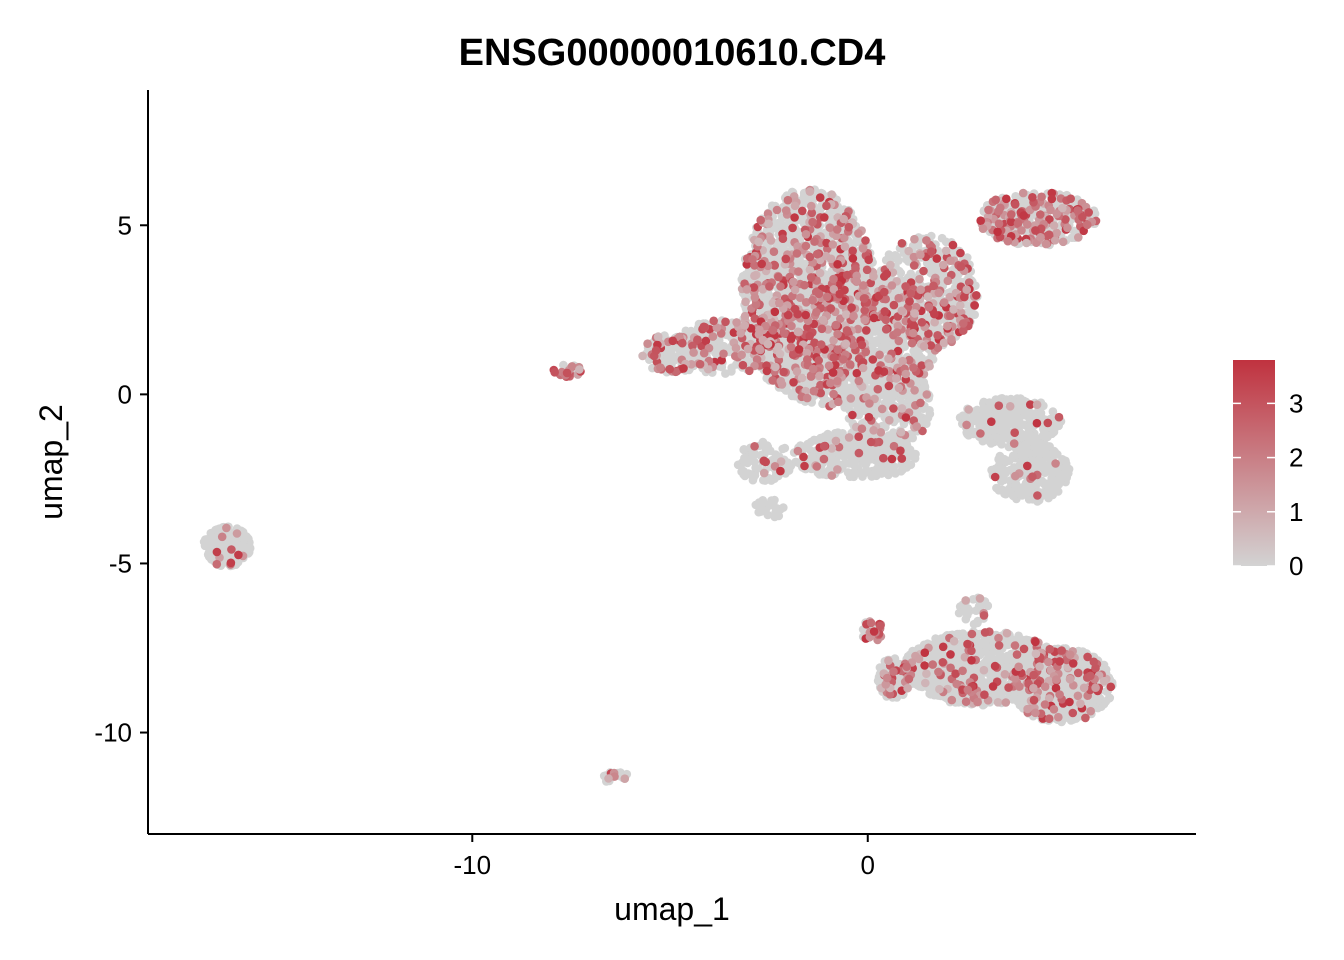 This screenshot has width=1344, height=960. What do you see at coordinates (672, 53) in the screenshot?
I see `chart-title: ENSG00000010610.CD4` at bounding box center [672, 53].